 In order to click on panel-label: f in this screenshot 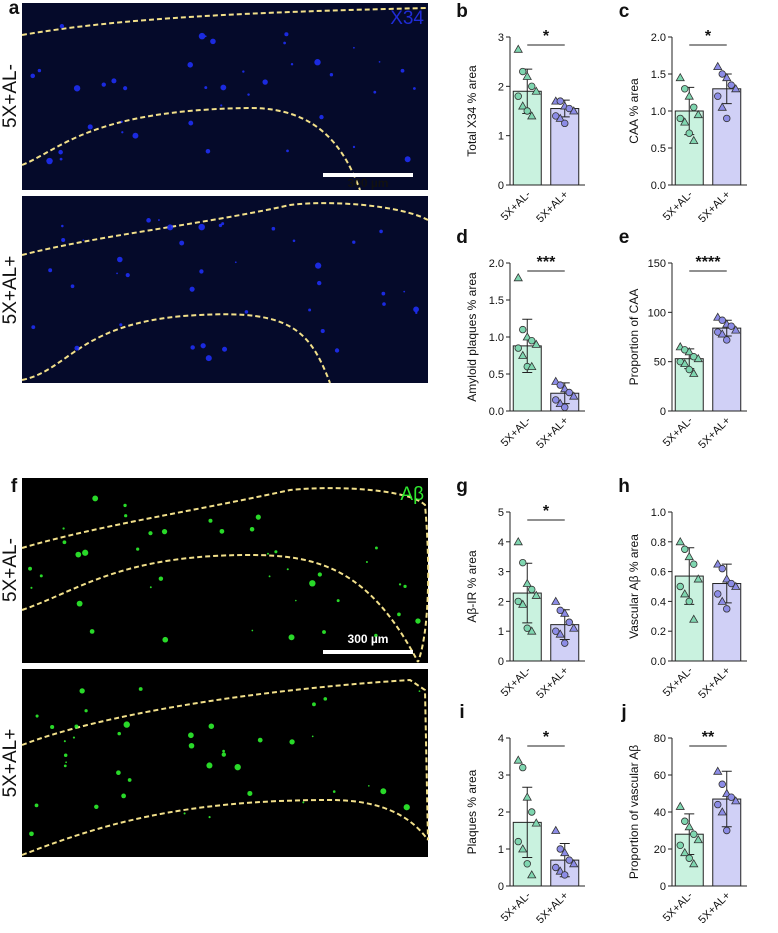, I will do `click(14, 486)`.